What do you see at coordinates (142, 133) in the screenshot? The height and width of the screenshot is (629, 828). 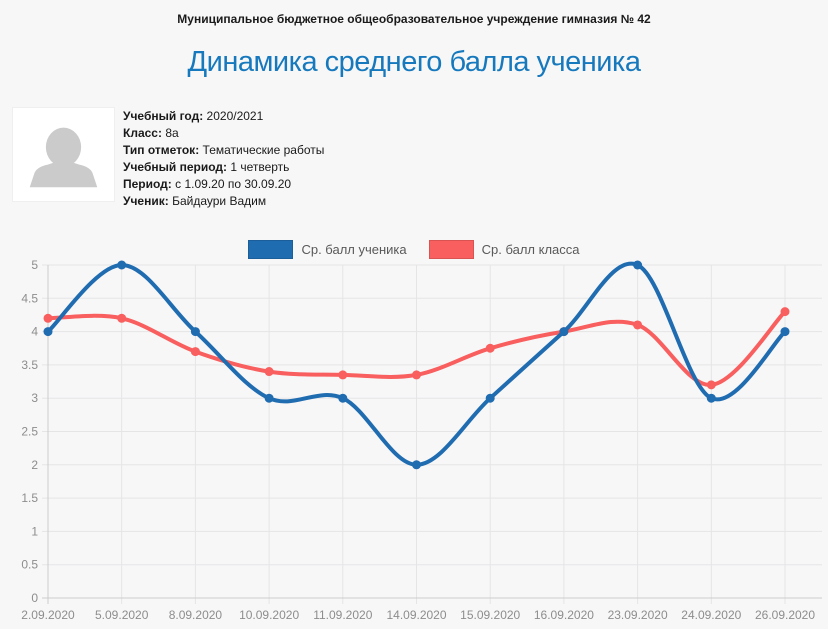 I see `info-label: Класс:` at bounding box center [142, 133].